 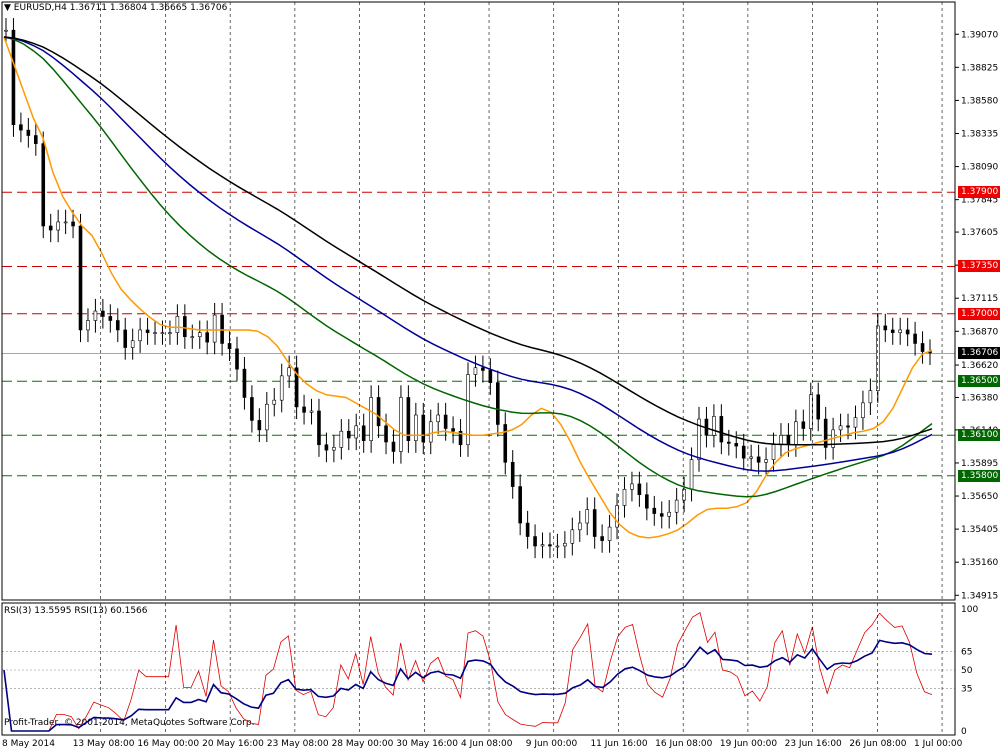 I want to click on time-tick-label: 11 Jun 16:00, so click(x=618, y=744).